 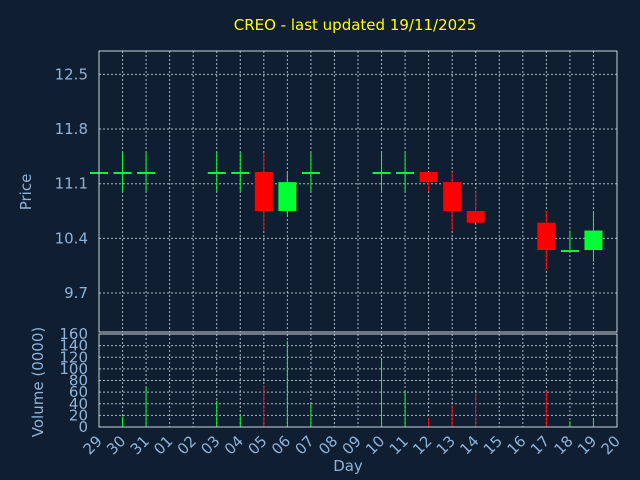 I want to click on x-tick-label: 10, so click(x=375, y=445).